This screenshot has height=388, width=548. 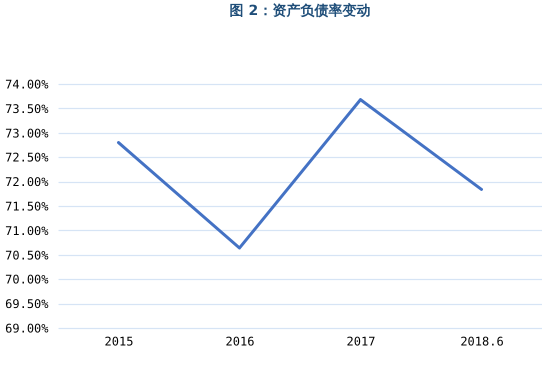 What do you see at coordinates (482, 341) in the screenshot?
I see `x-tick-label: 2018.6` at bounding box center [482, 341].